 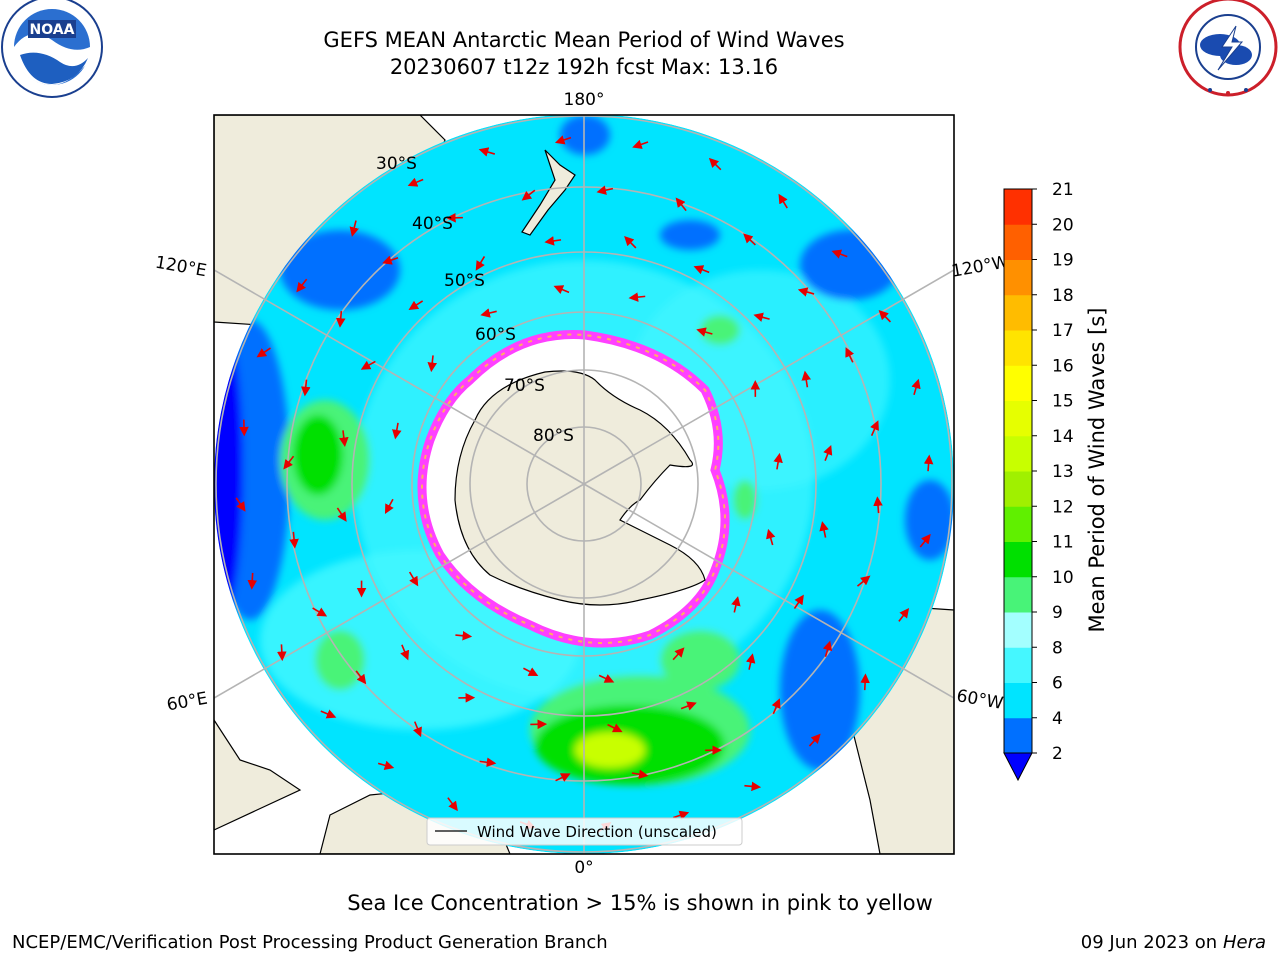 I want to click on lon-label-120w: 120°W, so click(x=980, y=267).